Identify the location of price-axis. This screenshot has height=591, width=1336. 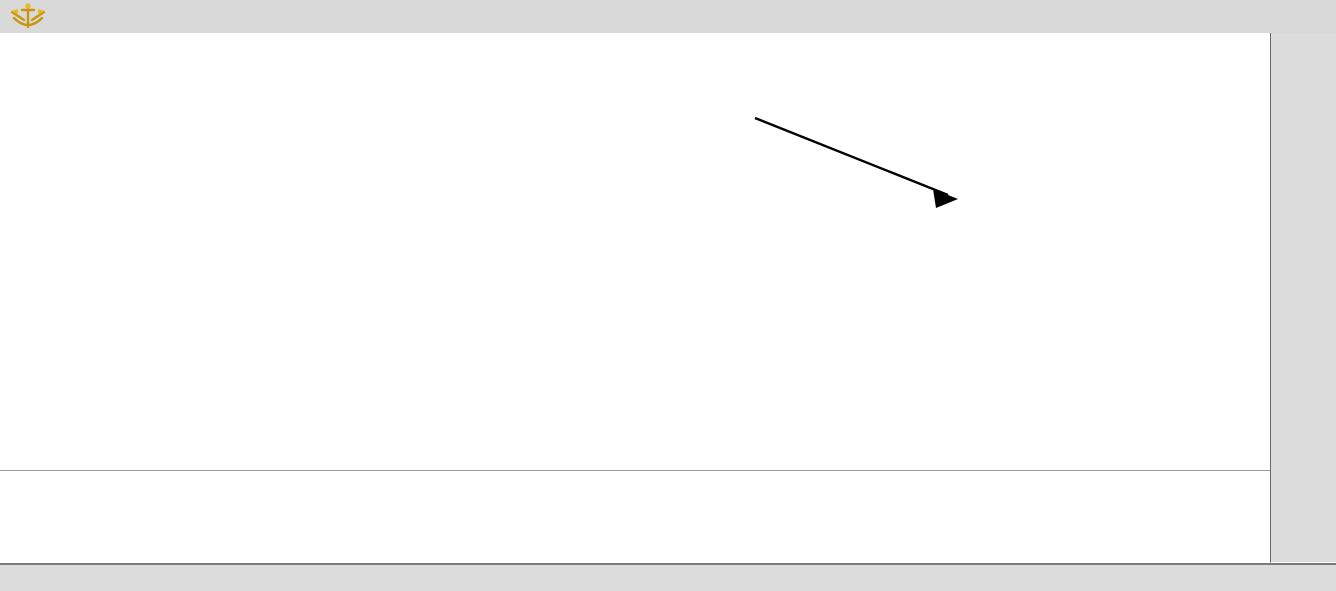
(1303, 251).